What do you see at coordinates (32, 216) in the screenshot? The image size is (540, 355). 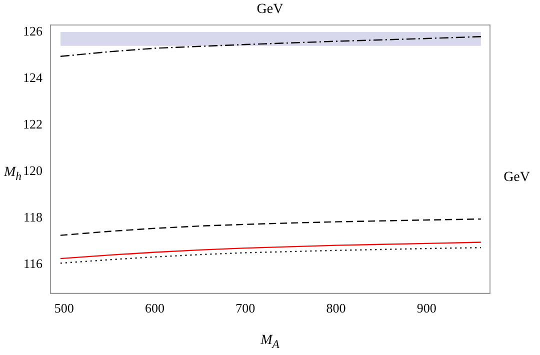 I see `y-tick-label: 118` at bounding box center [32, 216].